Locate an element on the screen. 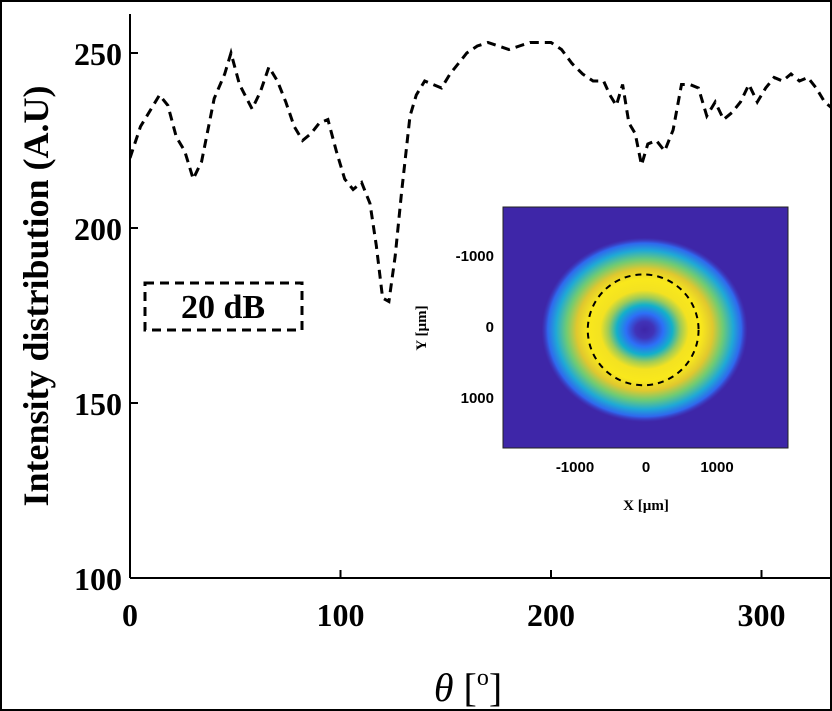  x-tick-label: 100 is located at coordinates (341, 615).